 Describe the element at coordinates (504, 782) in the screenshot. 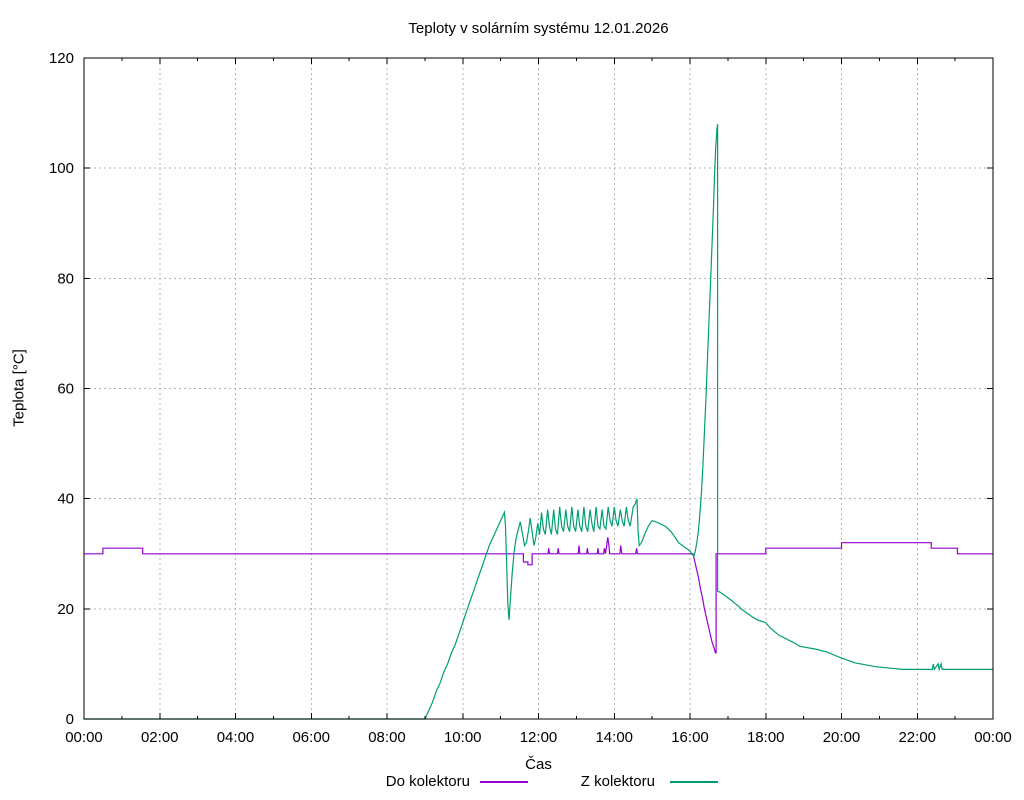

I see `legend-line-do-kolektoru` at that location.